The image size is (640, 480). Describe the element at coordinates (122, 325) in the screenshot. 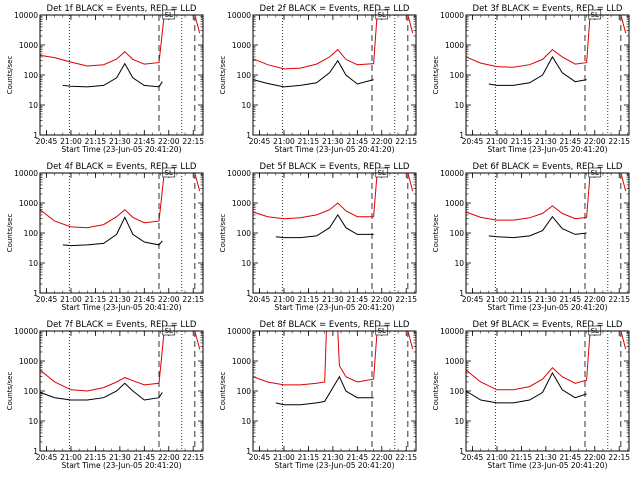

I see `panel-title: Det 7f BLACK = Events, RED = LLD` at that location.